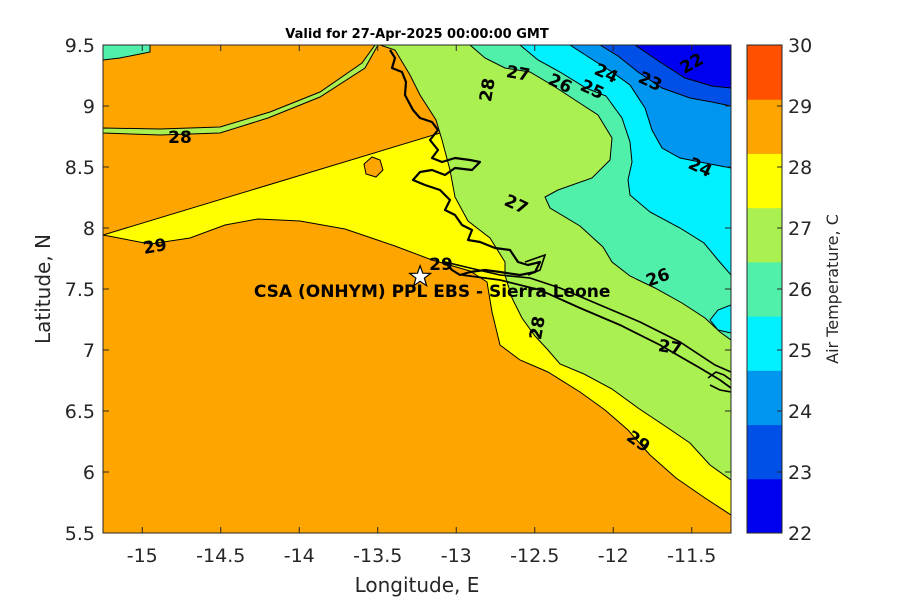 This screenshot has width=900, height=600. I want to click on band-29-island, so click(373, 167).